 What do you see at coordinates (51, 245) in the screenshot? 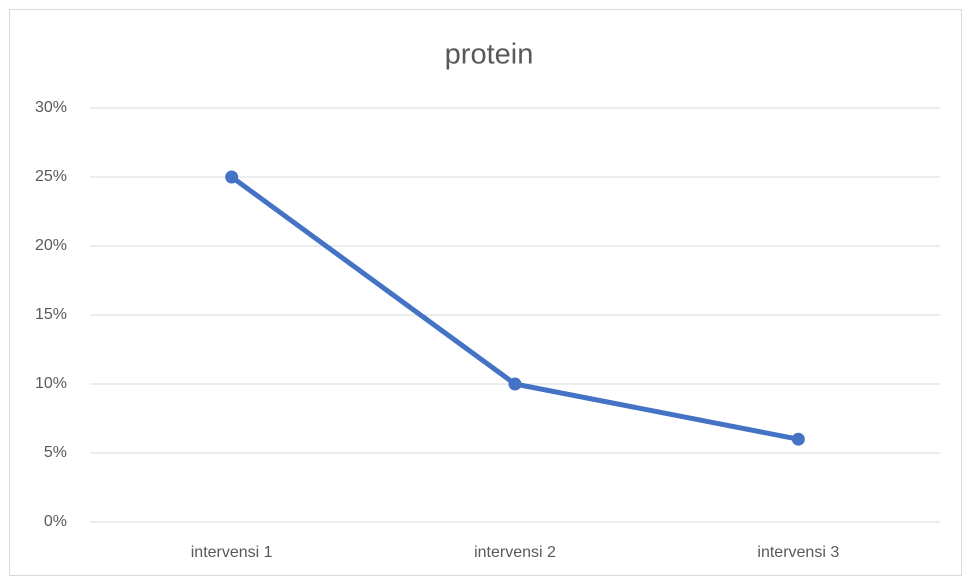
I see `y-tick-label: 20%` at bounding box center [51, 245].